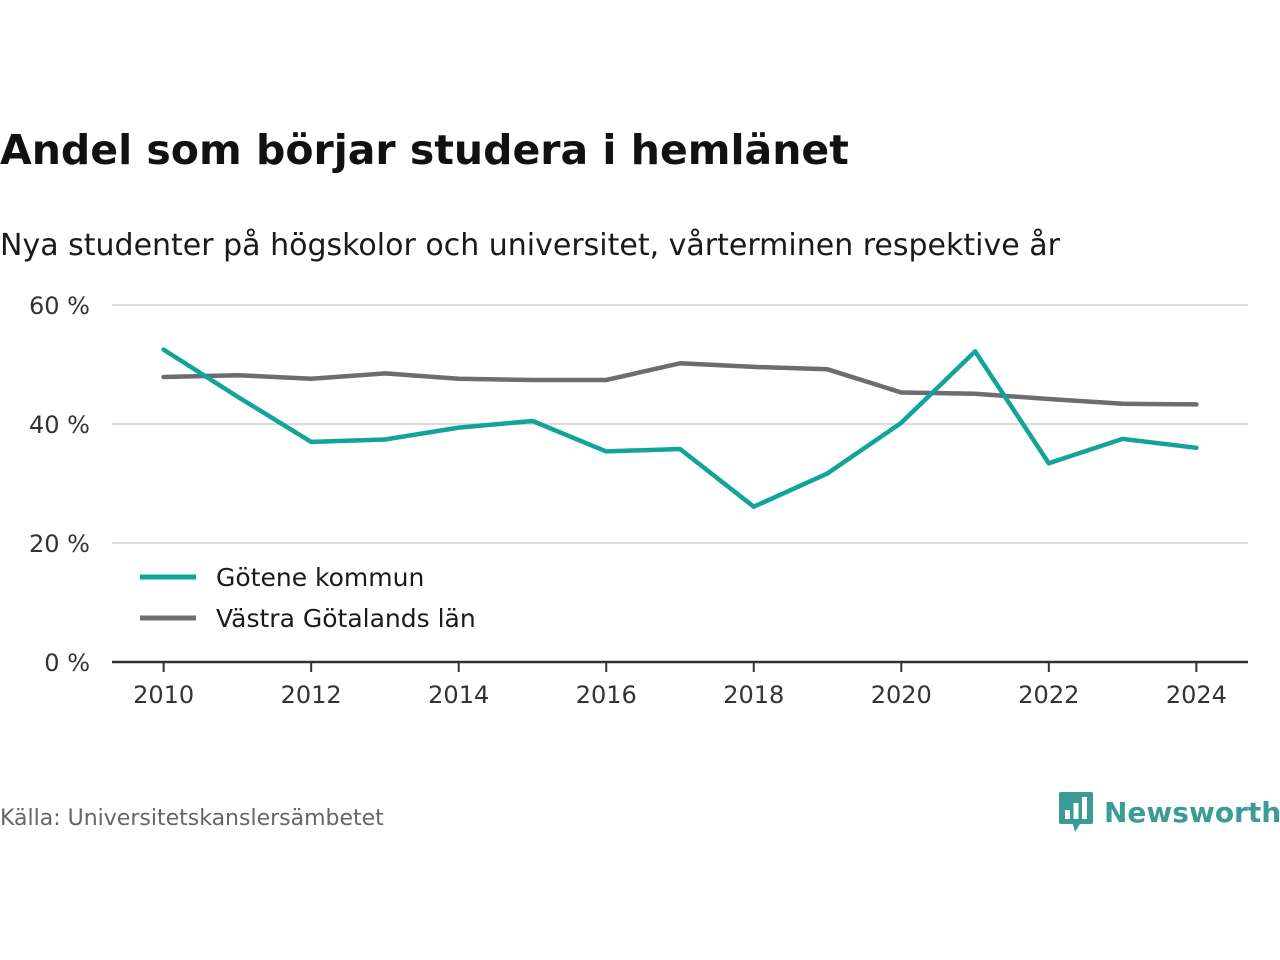  What do you see at coordinates (67, 663) in the screenshot?
I see `y-tick-label: 0 %` at bounding box center [67, 663].